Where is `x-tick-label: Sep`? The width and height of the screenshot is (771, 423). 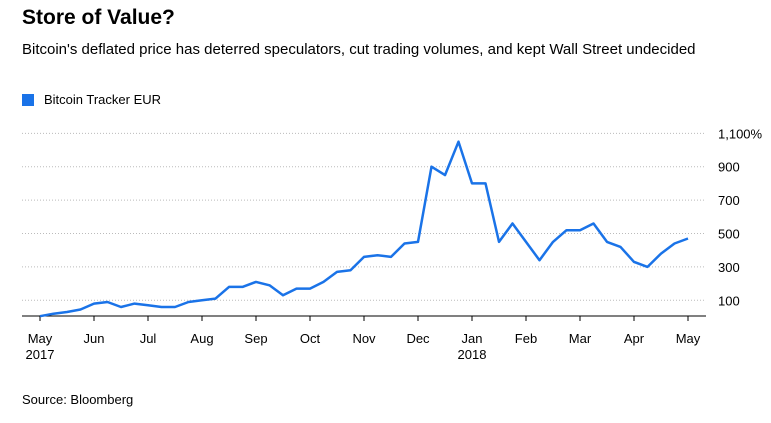 x-tick-label: Sep is located at coordinates (255, 338).